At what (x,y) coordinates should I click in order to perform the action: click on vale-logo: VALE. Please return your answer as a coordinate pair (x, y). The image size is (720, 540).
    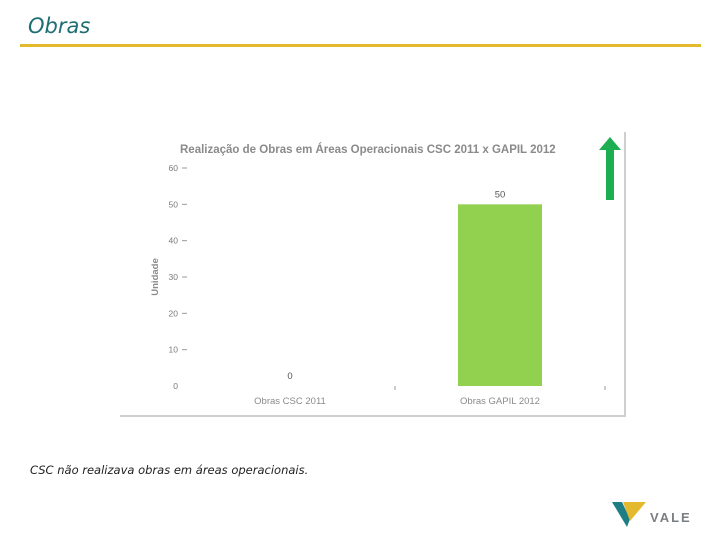
    Looking at the image, I should click on (657, 514).